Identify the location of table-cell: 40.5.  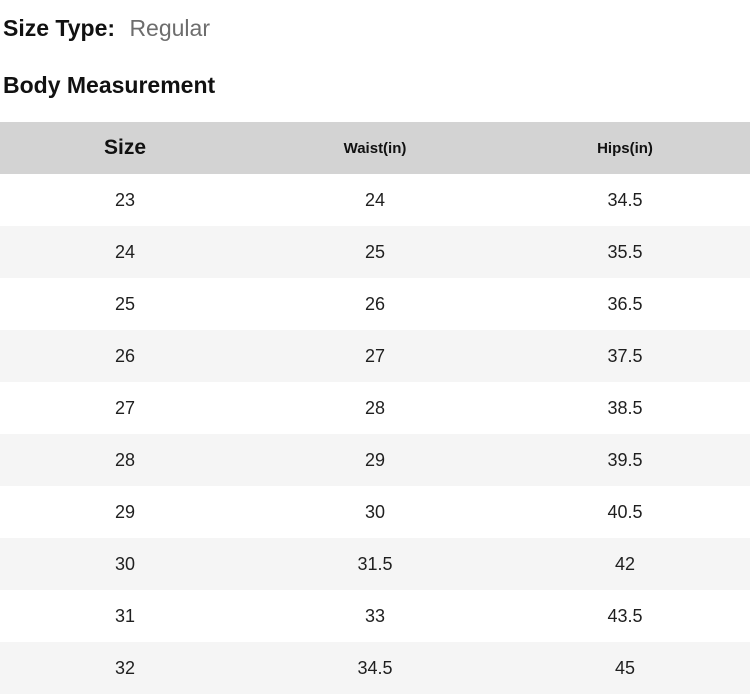
(625, 511).